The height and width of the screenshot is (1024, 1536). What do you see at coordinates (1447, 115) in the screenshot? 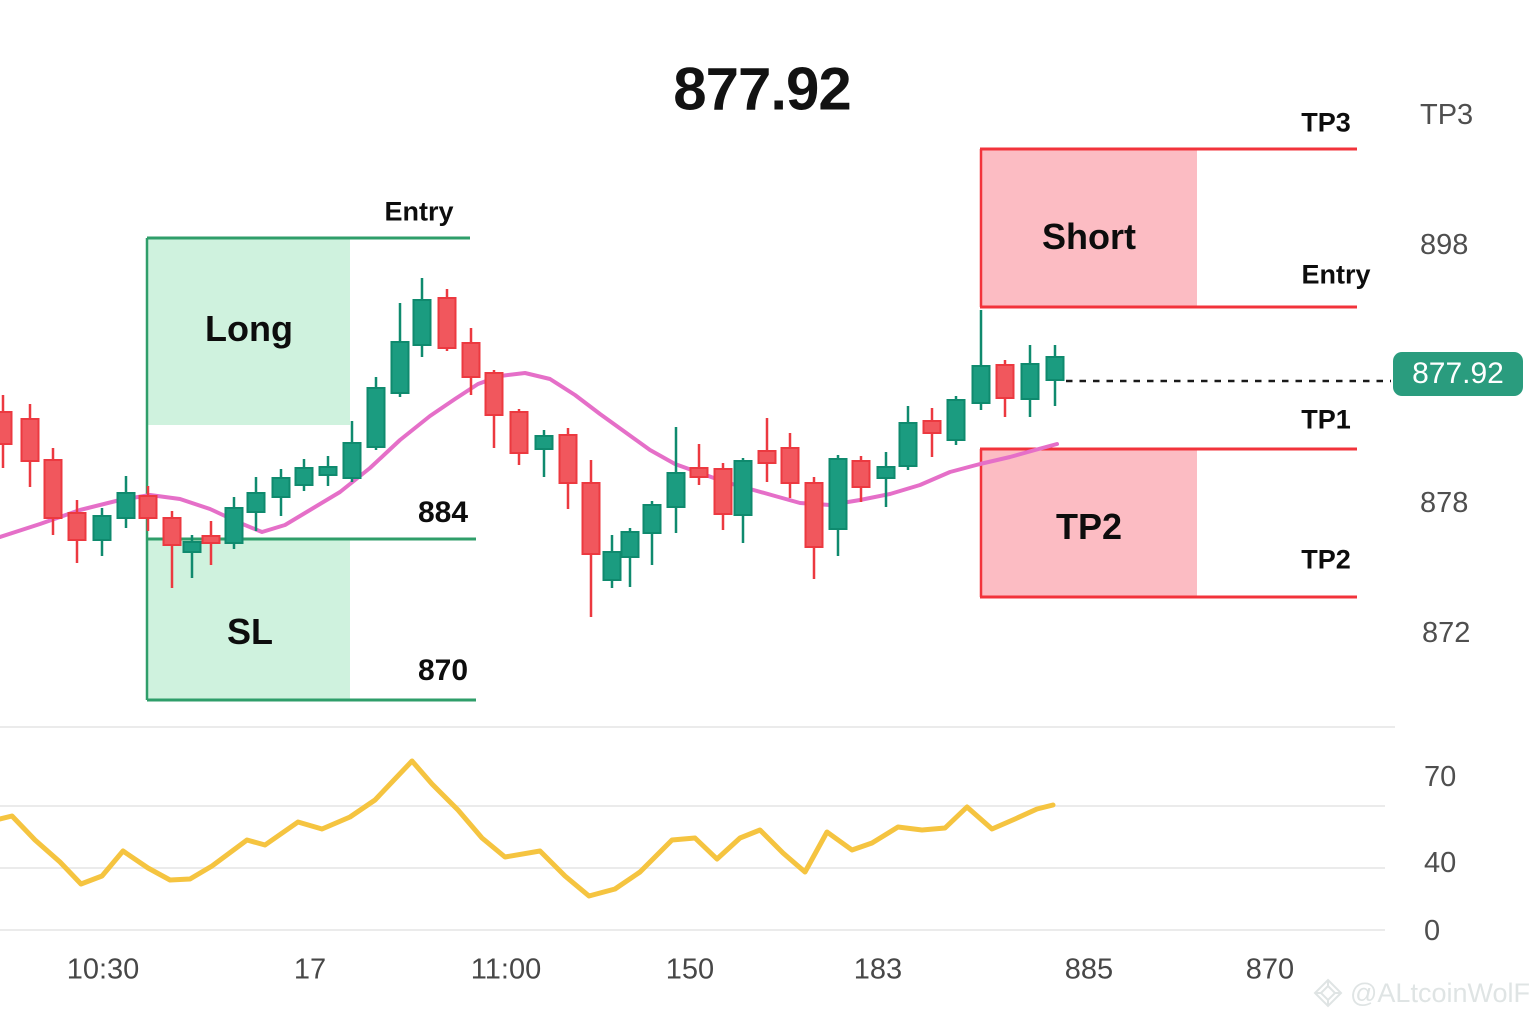
I see `right-axis-tick-tp3: TP3` at bounding box center [1447, 115].